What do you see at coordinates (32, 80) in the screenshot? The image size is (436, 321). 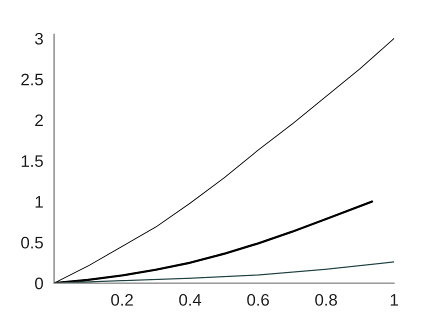 I see `y-tick-label: 2.5` at bounding box center [32, 80].